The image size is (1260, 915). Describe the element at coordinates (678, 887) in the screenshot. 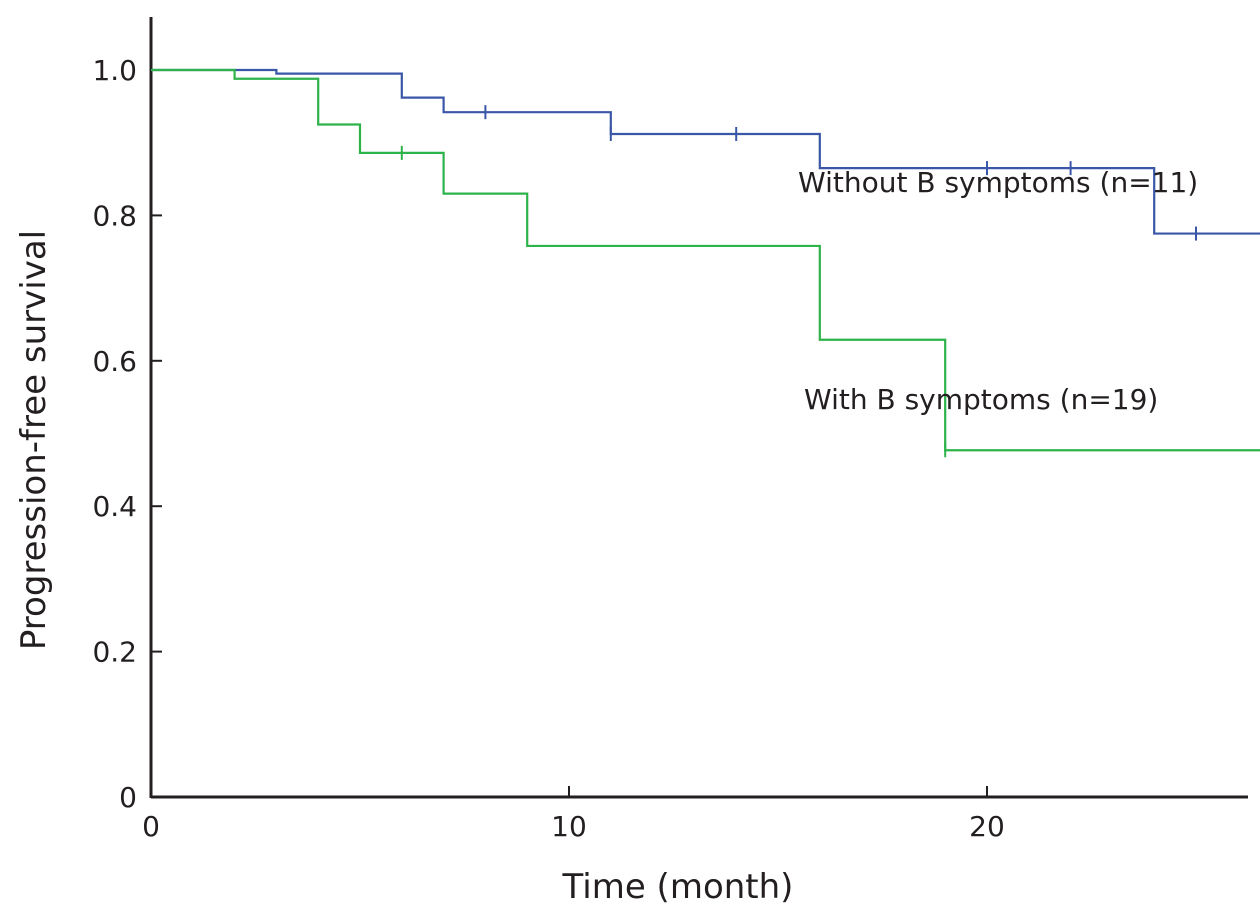

I see `x-axis-title: Time (month)` at that location.